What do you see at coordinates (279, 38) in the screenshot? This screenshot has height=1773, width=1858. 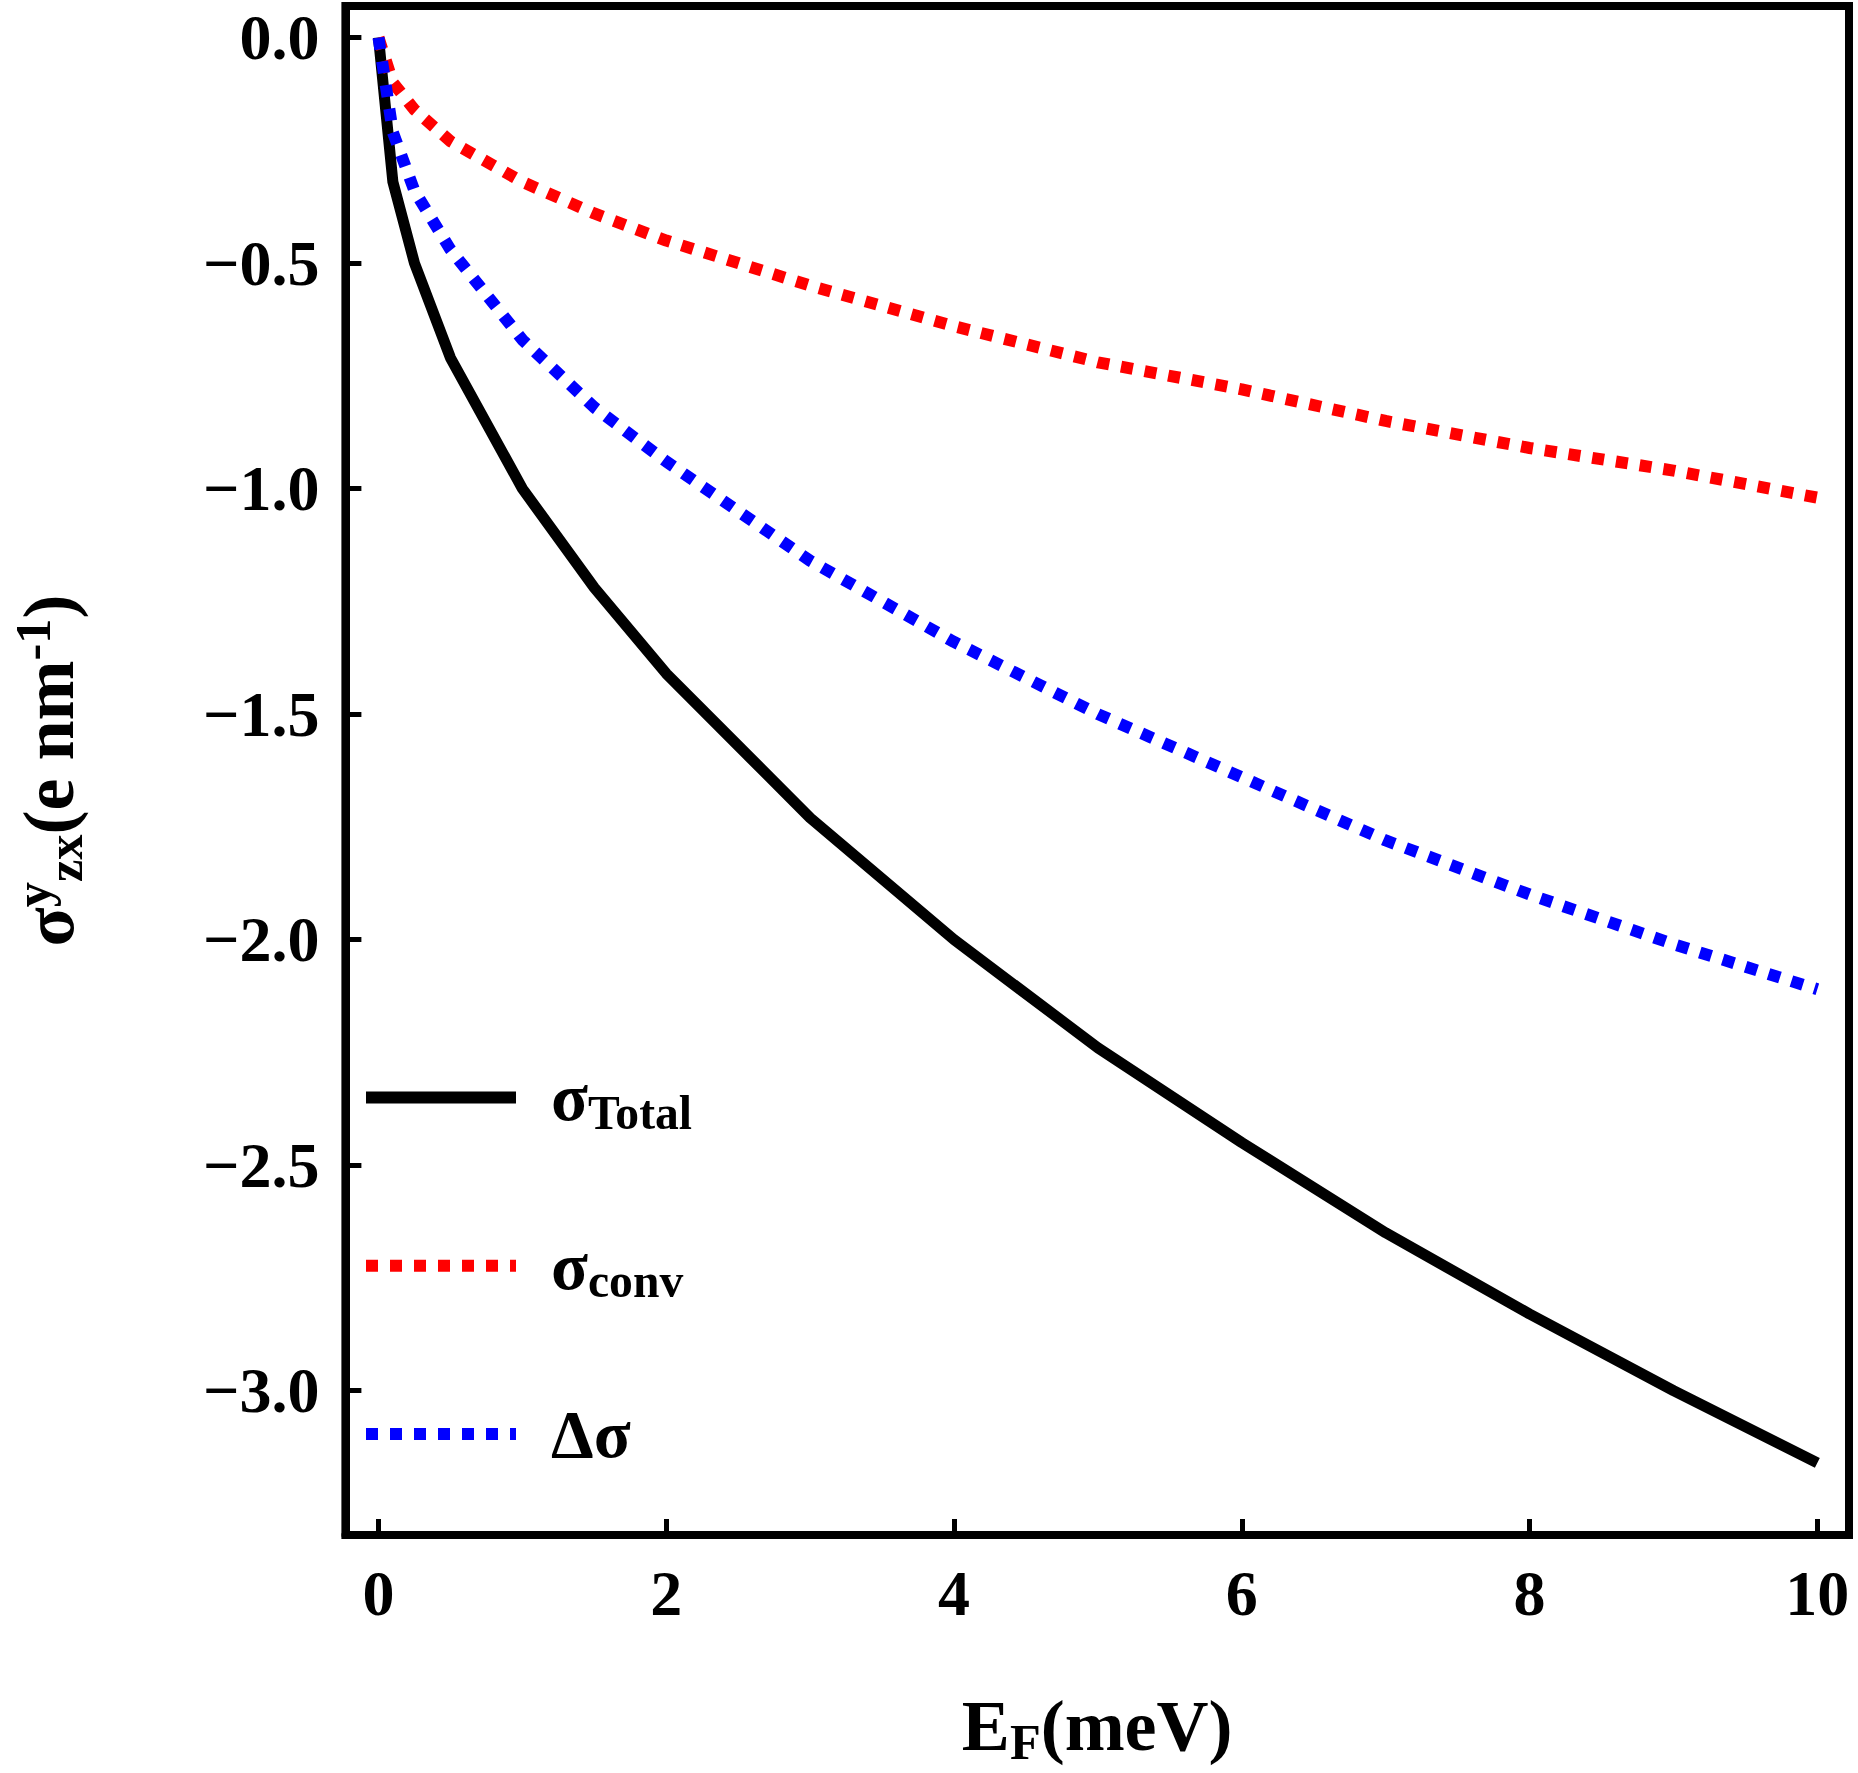 I see `y-tick-label: 0.0` at bounding box center [279, 38].